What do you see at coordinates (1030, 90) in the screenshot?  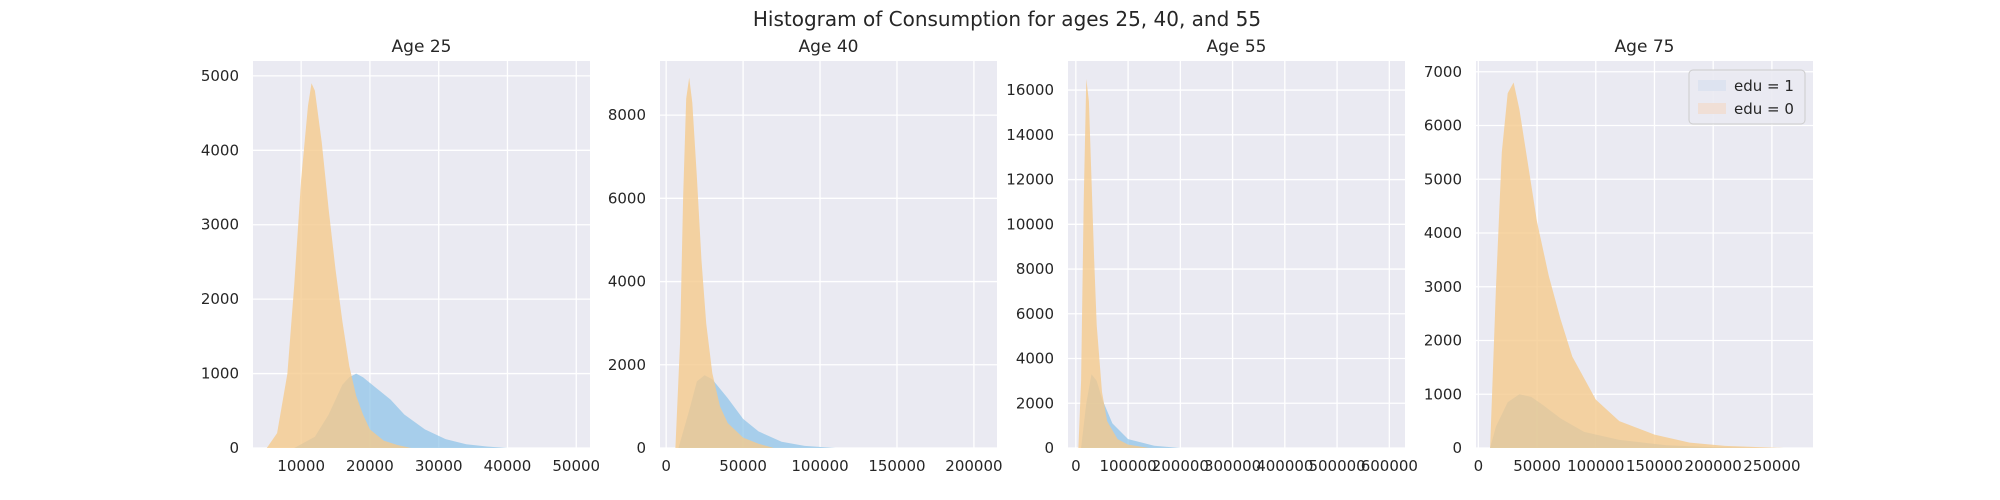 I see `y-tick-label: 16000` at bounding box center [1030, 90].